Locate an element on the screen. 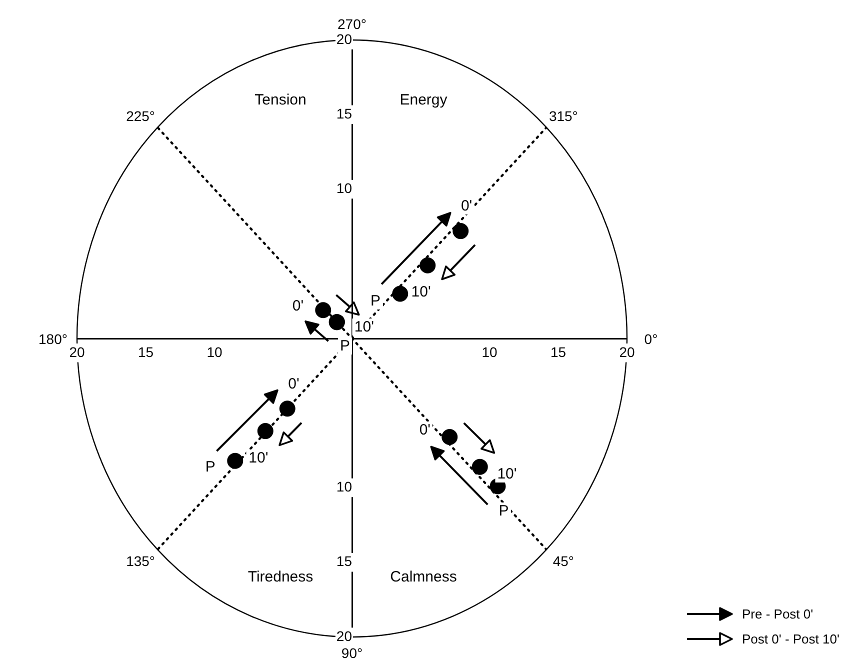  text: 0° is located at coordinates (651, 338).